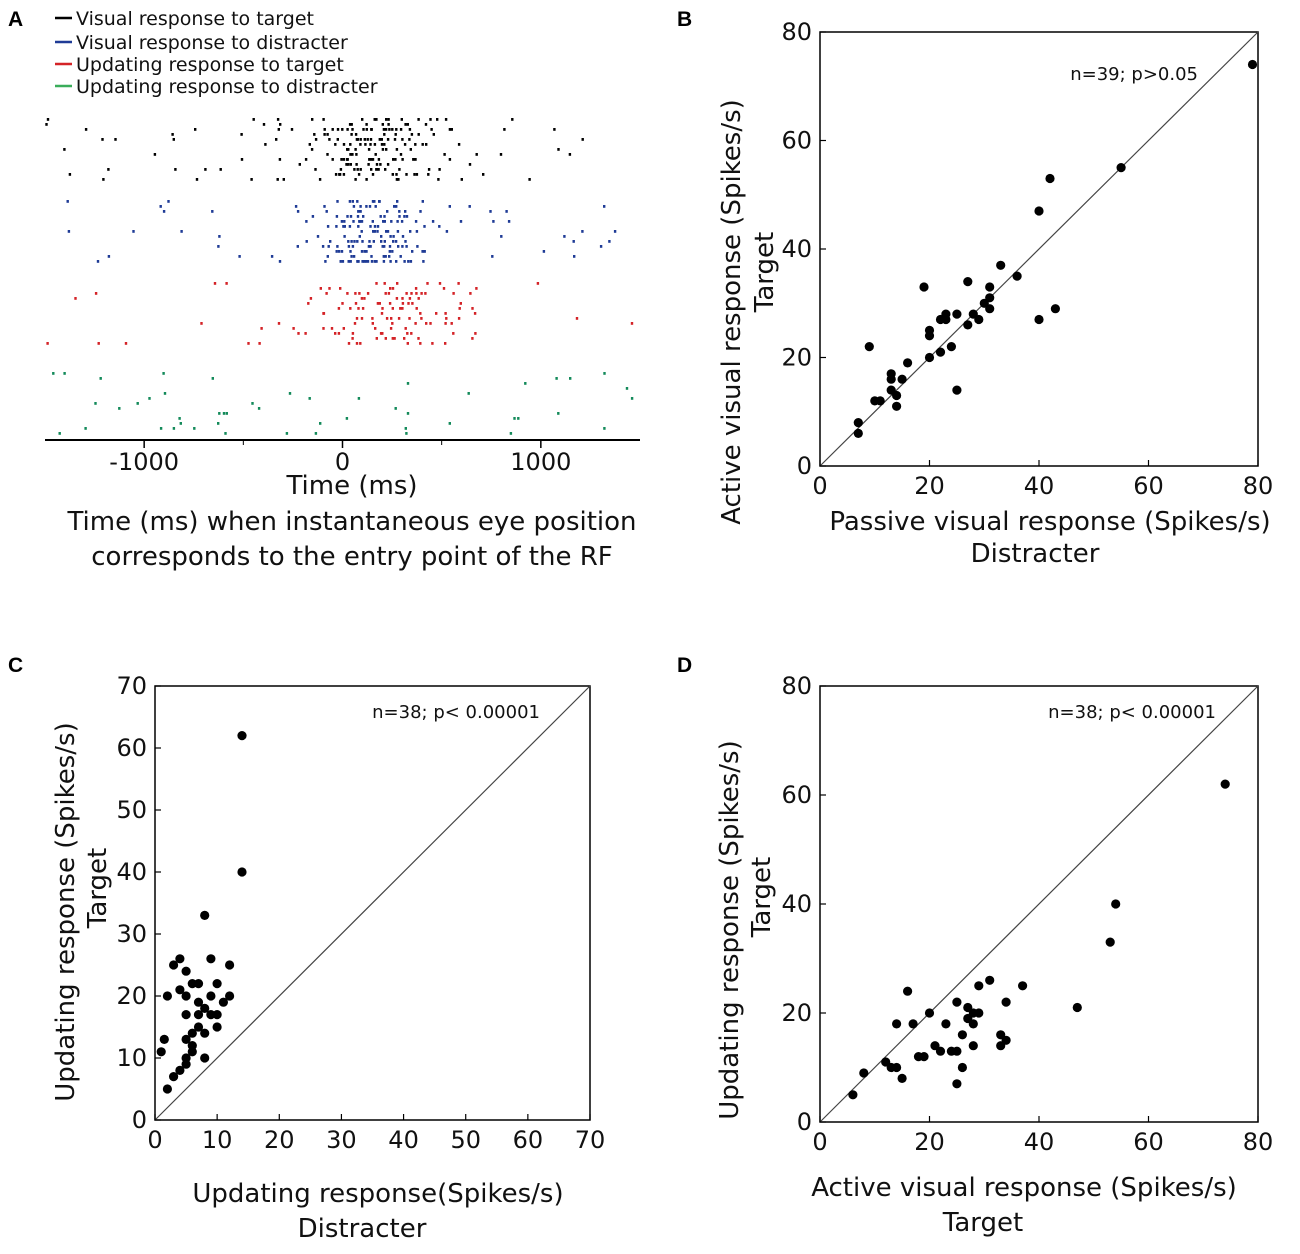  I want to click on y-tick-label: 0, so click(804, 466).